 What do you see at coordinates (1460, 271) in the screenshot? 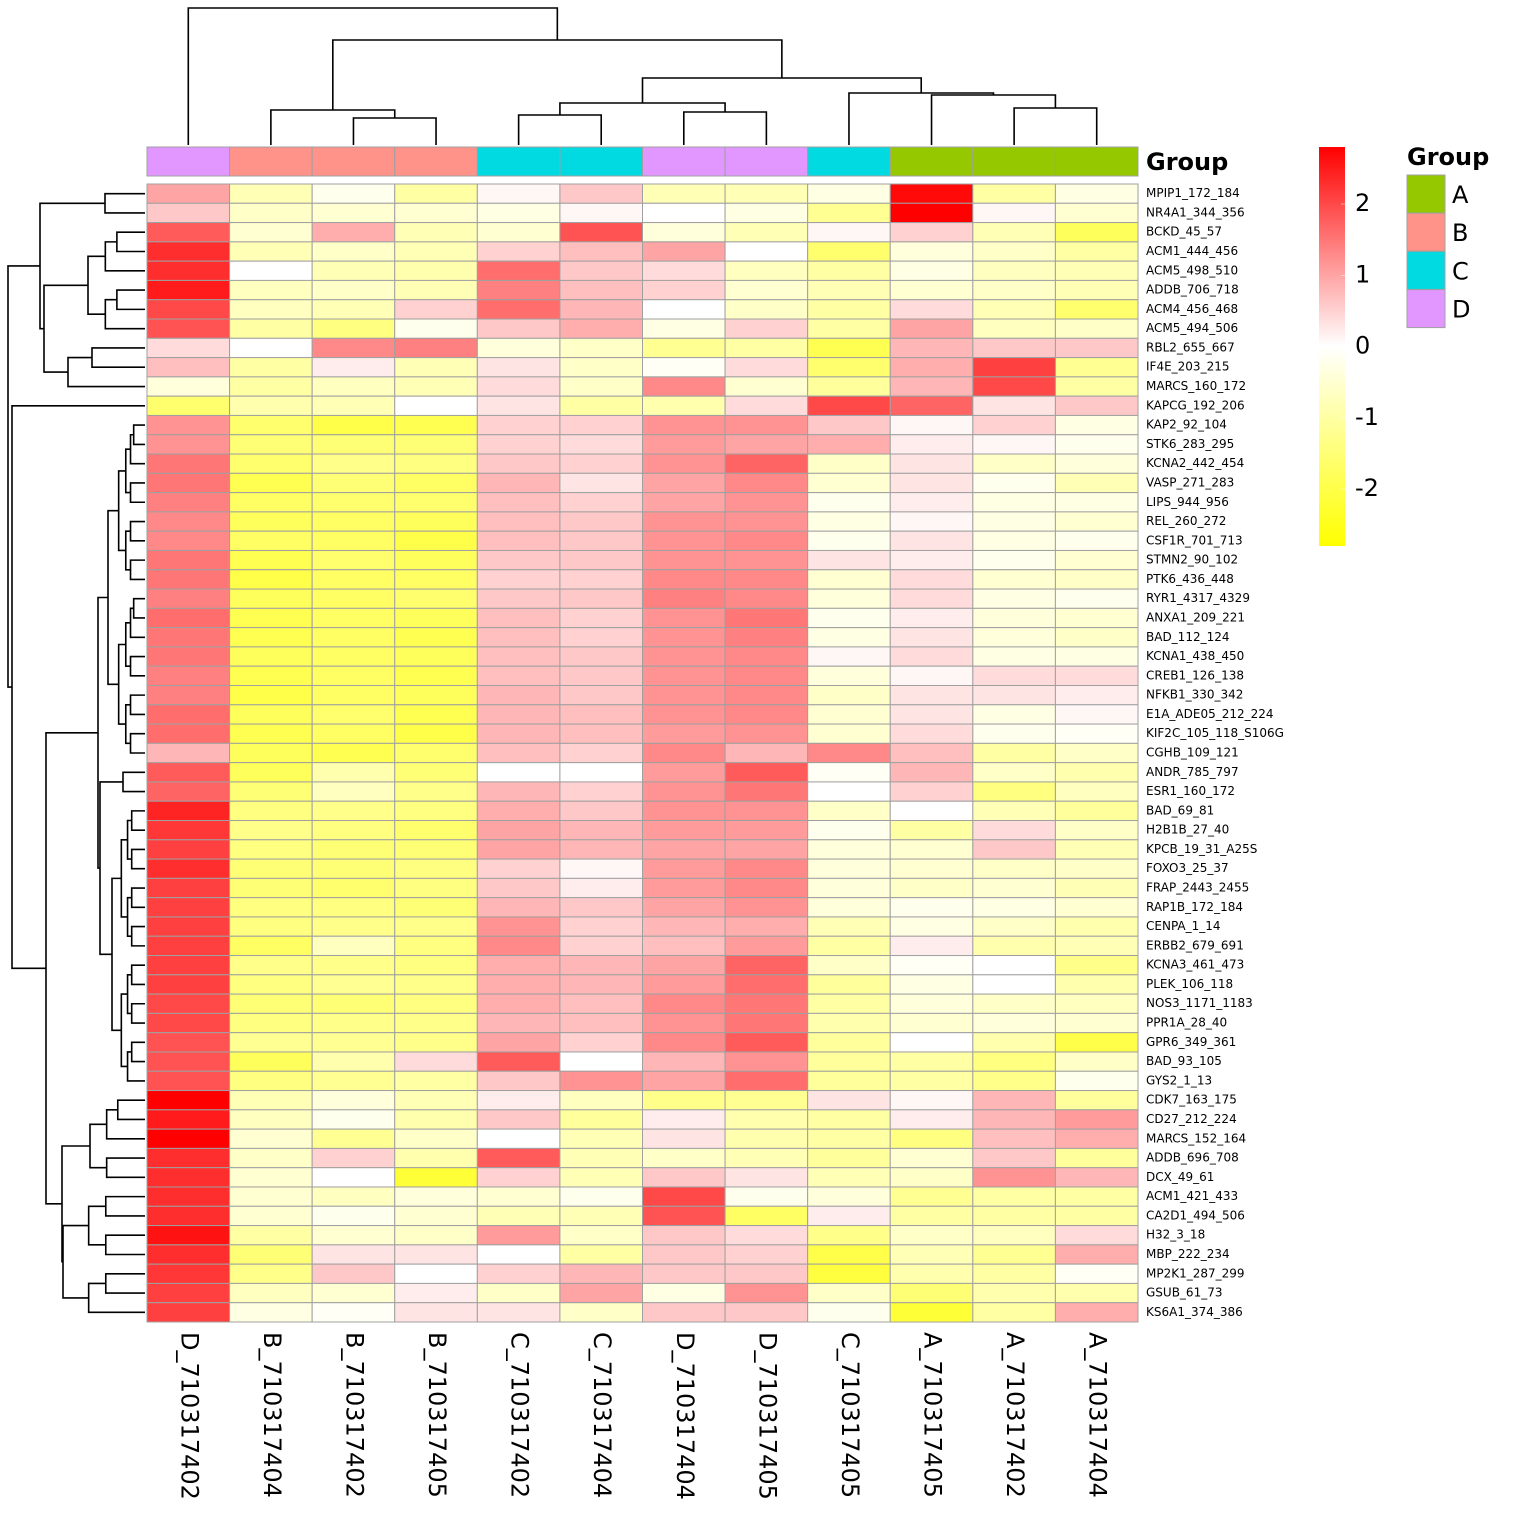
I see `legend-label: C` at bounding box center [1460, 271].